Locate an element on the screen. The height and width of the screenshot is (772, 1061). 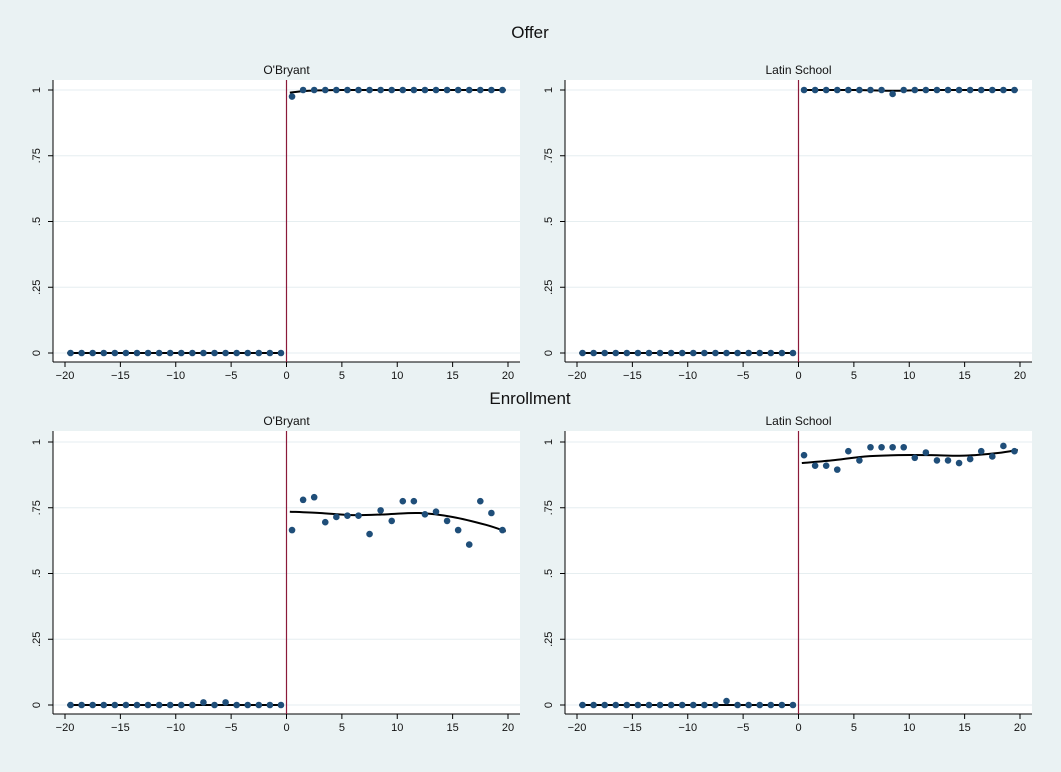
y-tick-label: 0 is located at coordinates (37, 353).